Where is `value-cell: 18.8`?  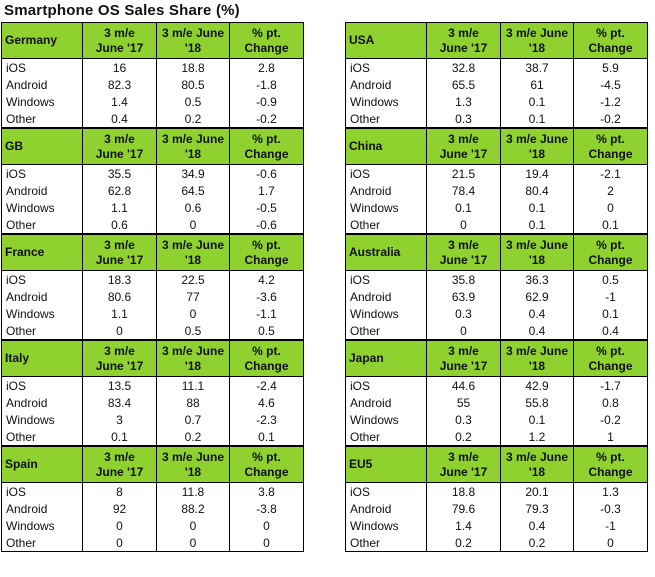 value-cell: 18.8 is located at coordinates (193, 67).